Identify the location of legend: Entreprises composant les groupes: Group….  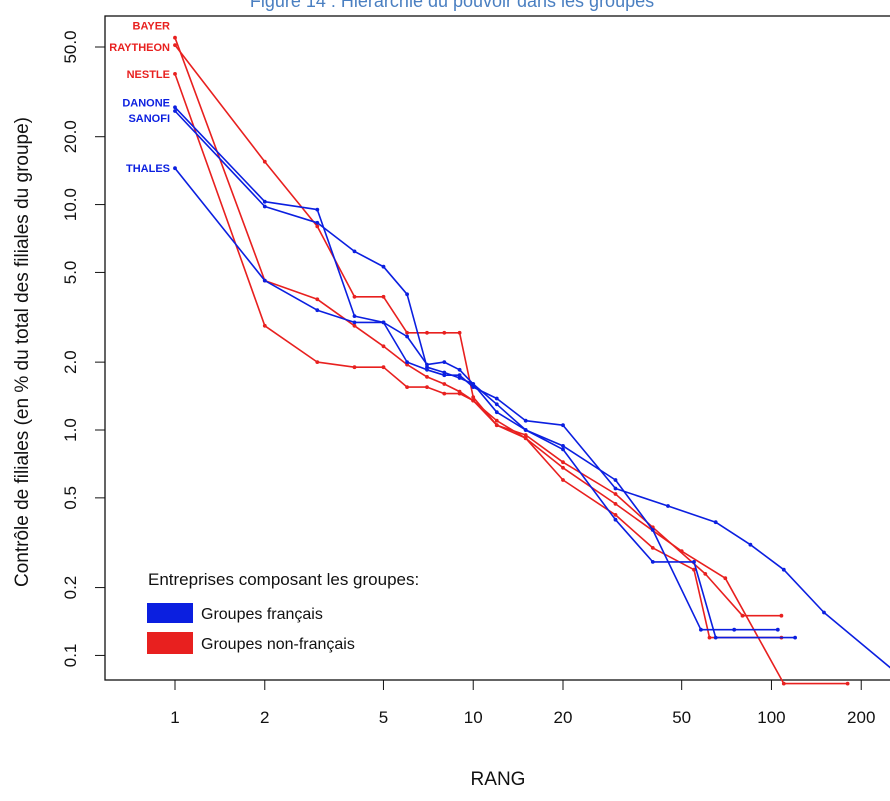
(283, 612).